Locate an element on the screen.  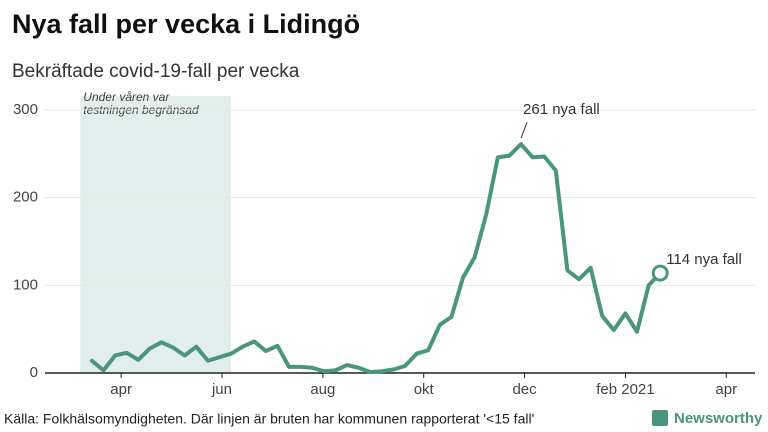
x-tick-label: jun is located at coordinates (221, 389).